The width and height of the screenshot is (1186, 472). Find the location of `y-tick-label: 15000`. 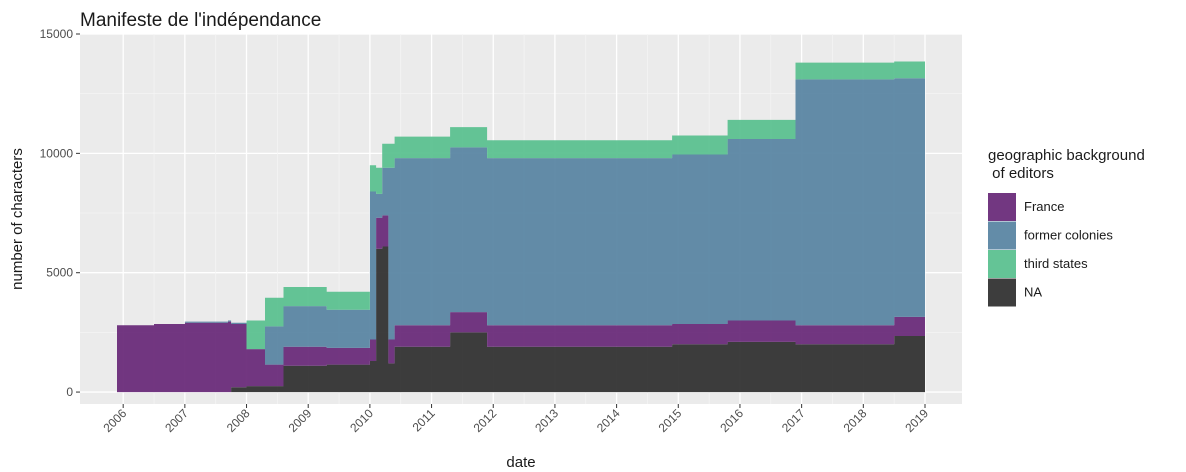

y-tick-label: 15000 is located at coordinates (57, 34).